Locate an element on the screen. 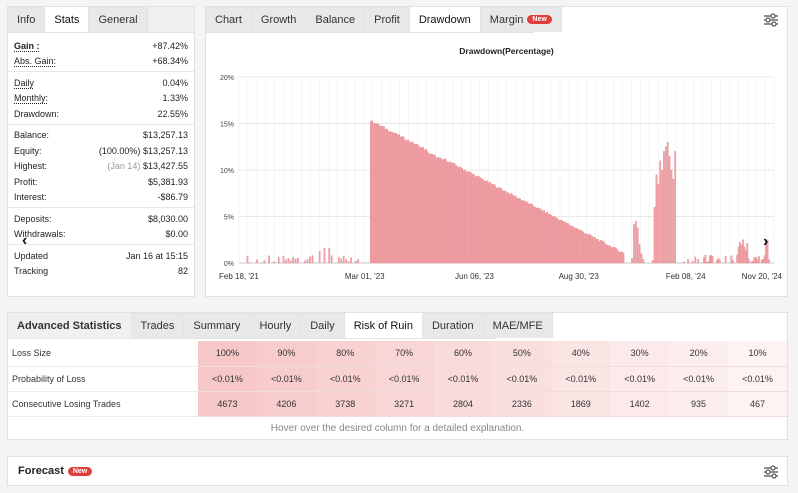  table-cell: 30% is located at coordinates (640, 354).